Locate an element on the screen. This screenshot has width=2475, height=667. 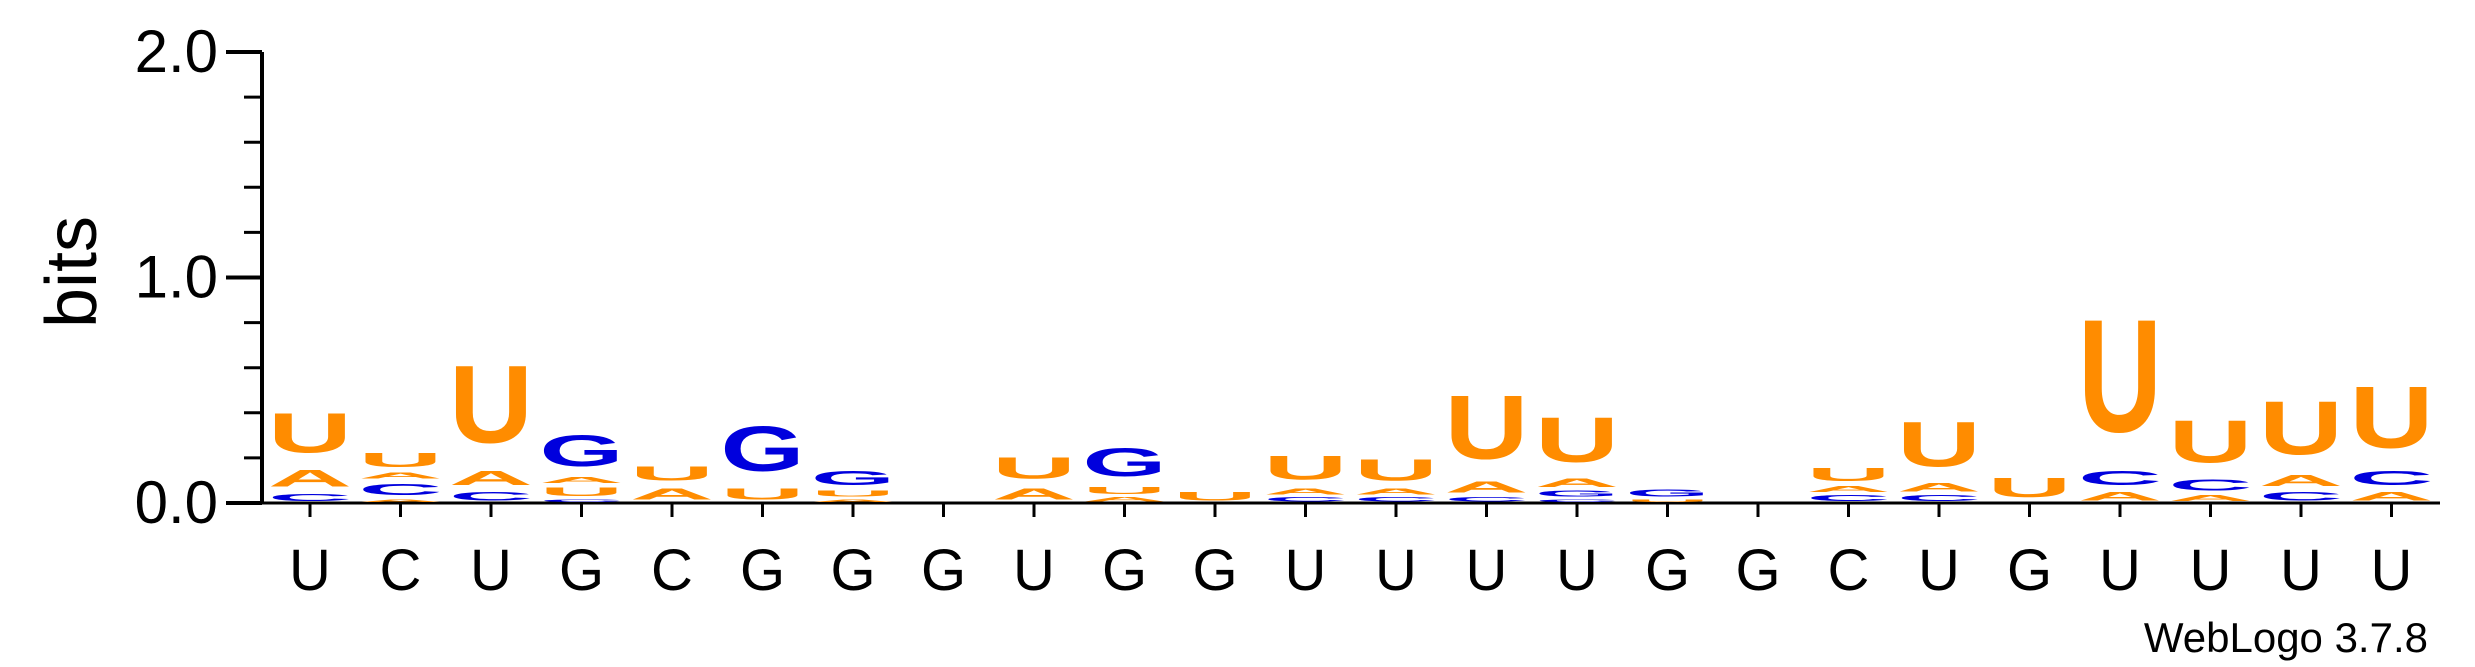
weblogo-credit: WebLogo 3.7.8 is located at coordinates (2286, 637).